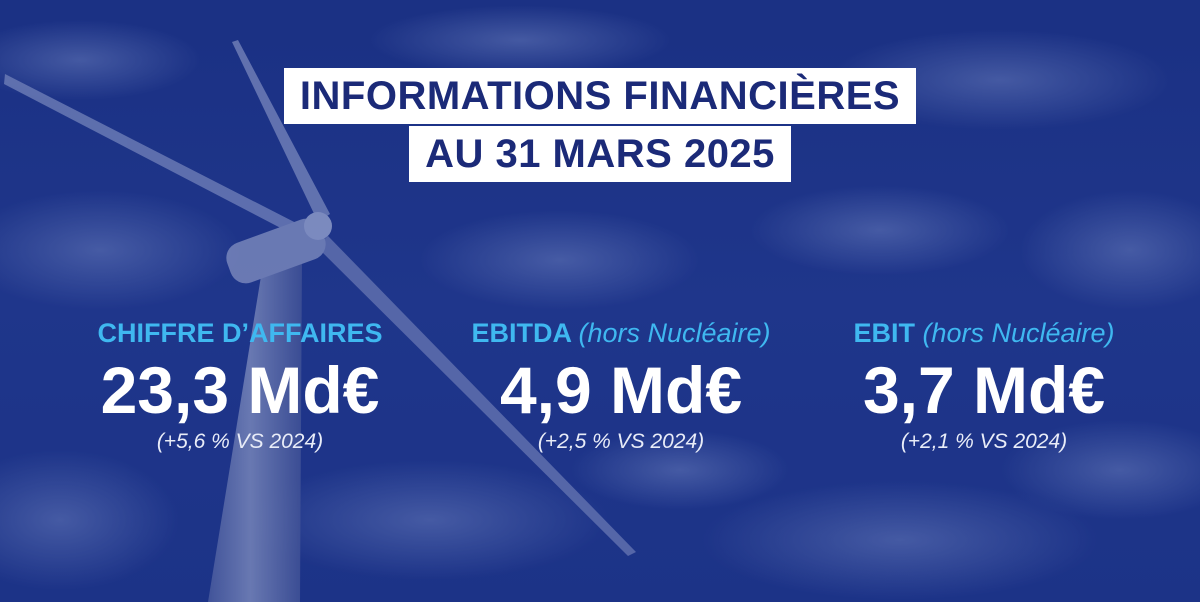 This screenshot has width=1200, height=602. What do you see at coordinates (984, 390) in the screenshot?
I see `kpi-value: 3,7 Md€` at bounding box center [984, 390].